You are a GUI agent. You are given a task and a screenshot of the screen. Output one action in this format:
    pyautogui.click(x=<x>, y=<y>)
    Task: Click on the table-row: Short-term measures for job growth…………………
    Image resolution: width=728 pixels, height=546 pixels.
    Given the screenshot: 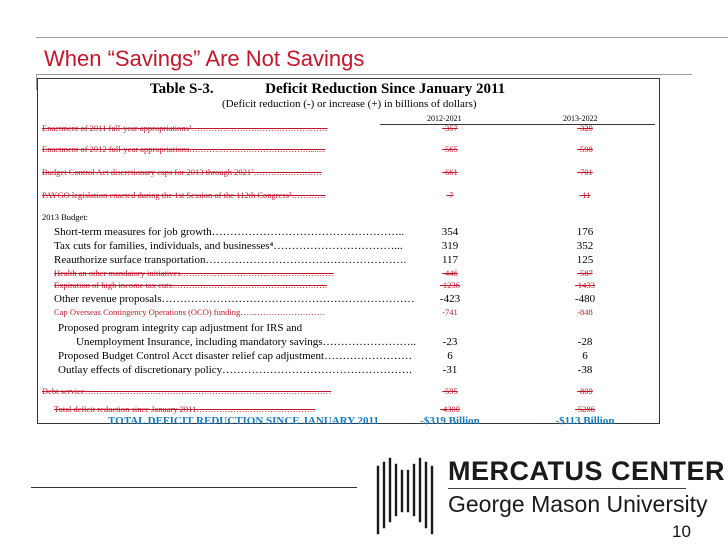 What is the action you would take?
    pyautogui.click(x=364, y=233)
    